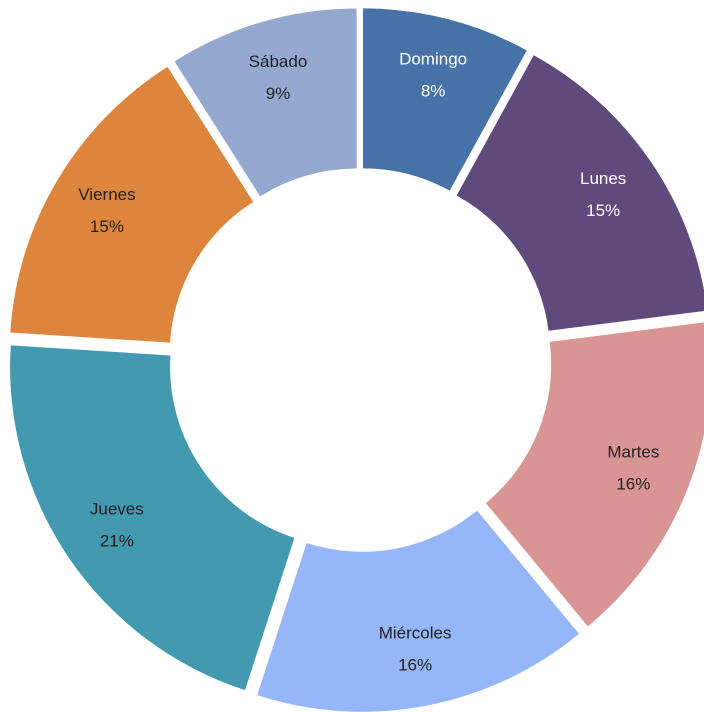 The image size is (704, 713). I want to click on segment-label: Domingo, so click(433, 59).